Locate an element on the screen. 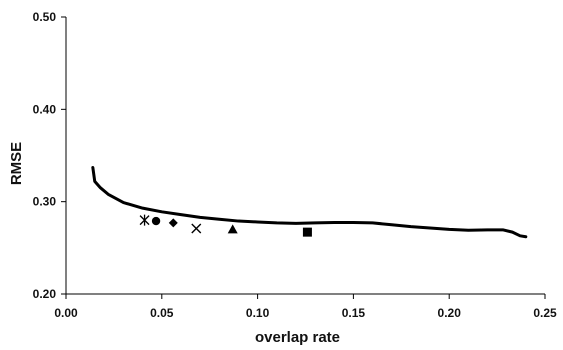  square-marker is located at coordinates (307, 232).